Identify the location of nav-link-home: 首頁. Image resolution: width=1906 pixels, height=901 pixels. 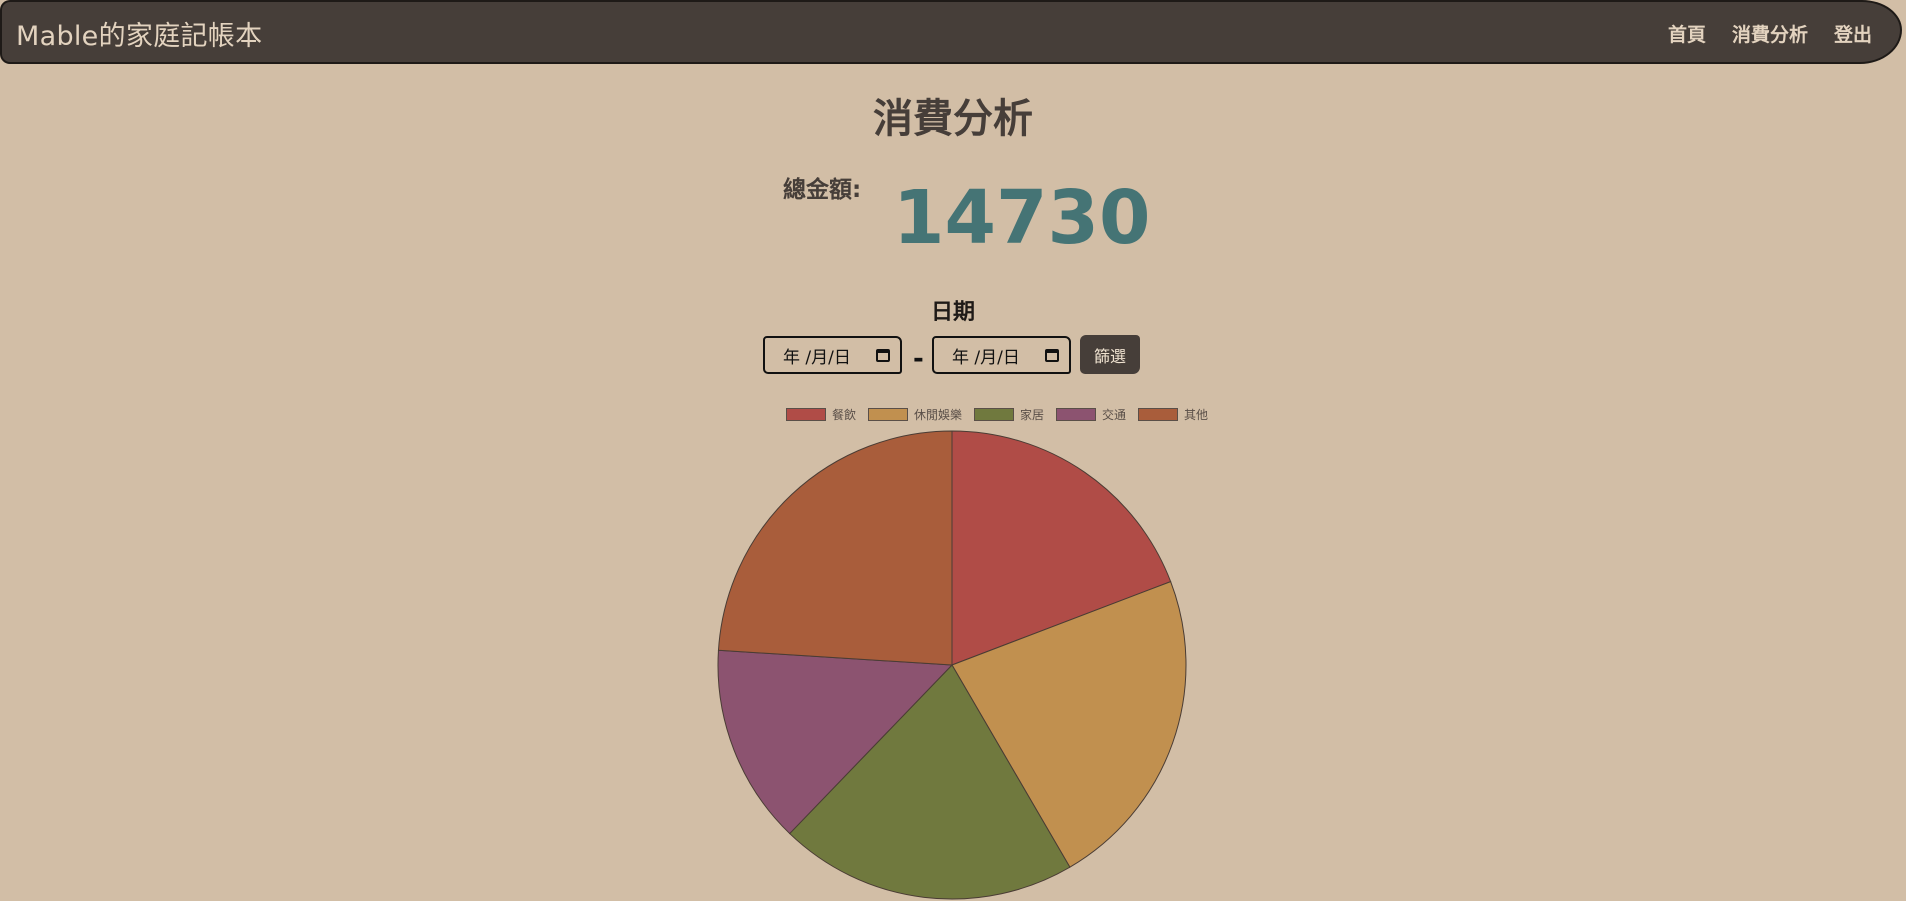
(1686, 35).